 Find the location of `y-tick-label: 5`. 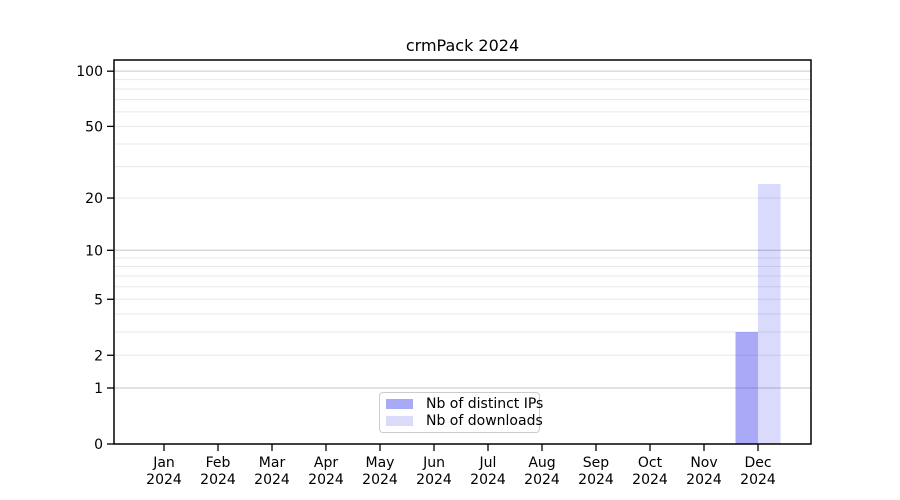

y-tick-label: 5 is located at coordinates (98, 300).